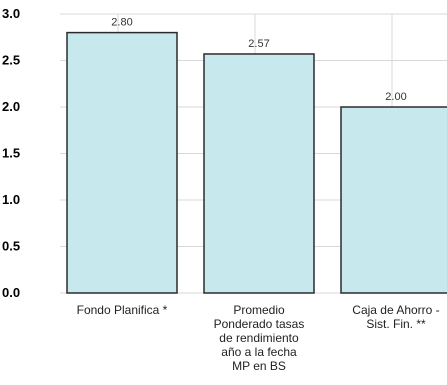  Describe the element at coordinates (258, 60) in the screenshot. I see `data-labels: 2.80 2.57 2.00` at that location.